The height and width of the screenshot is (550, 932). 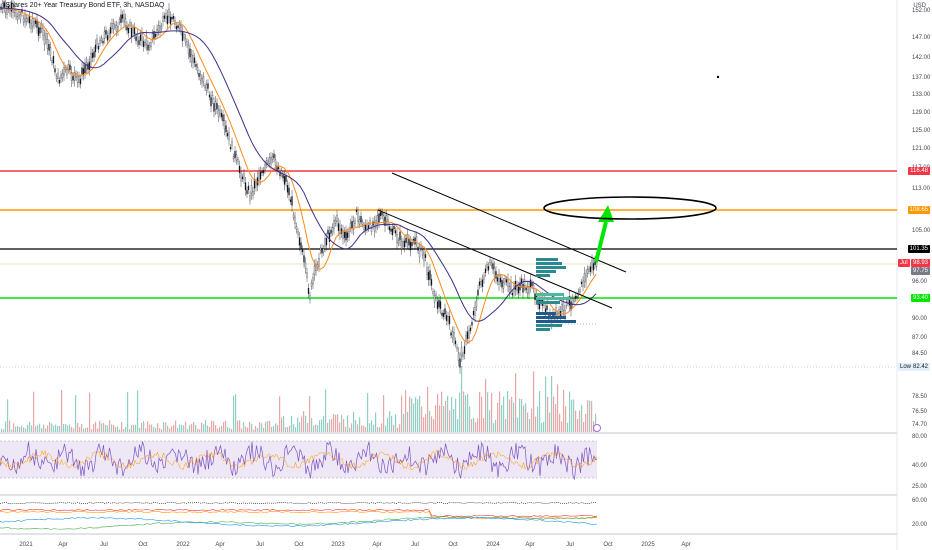 I want to click on time-label: Oct, so click(x=299, y=545).